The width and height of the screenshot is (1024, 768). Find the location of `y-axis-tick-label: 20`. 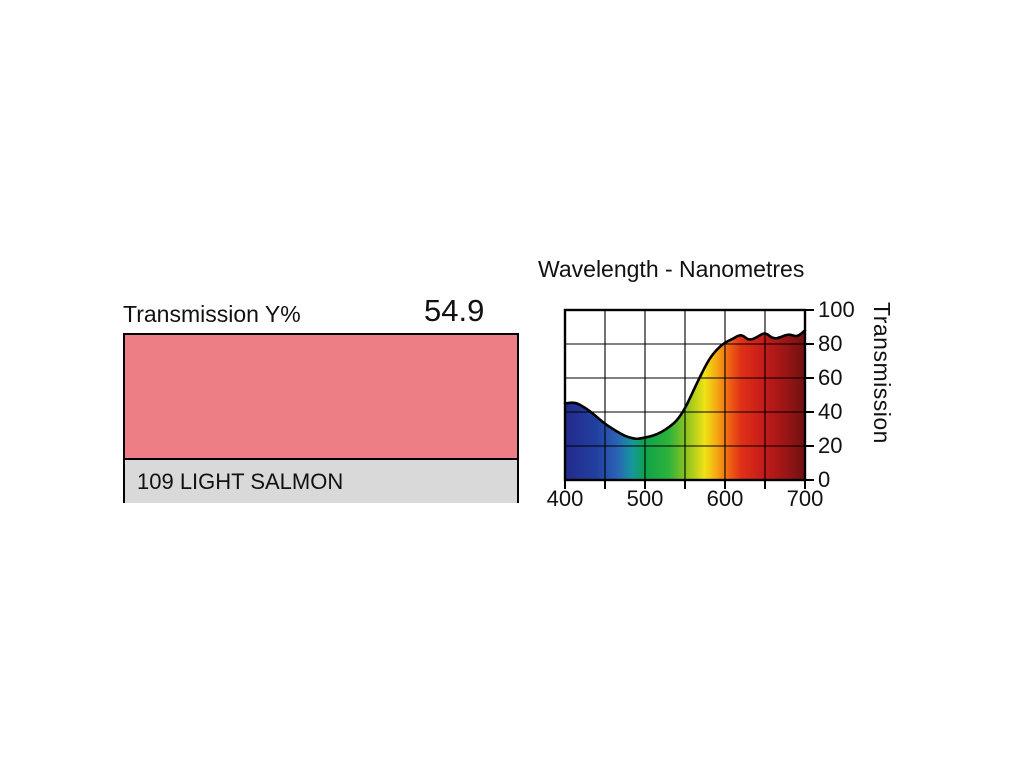

y-axis-tick-label: 20 is located at coordinates (830, 445).